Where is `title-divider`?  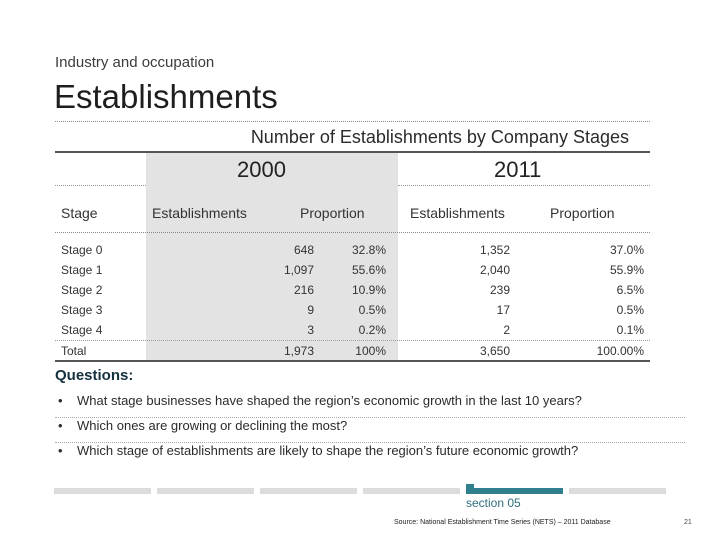
title-divider is located at coordinates (352, 121).